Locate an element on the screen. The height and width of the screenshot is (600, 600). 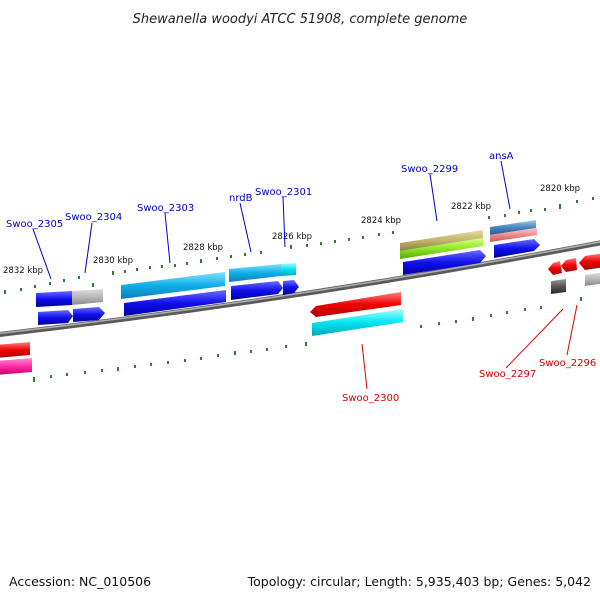
gene-label-swoo-2301: Swoo_2301 is located at coordinates (283, 192).